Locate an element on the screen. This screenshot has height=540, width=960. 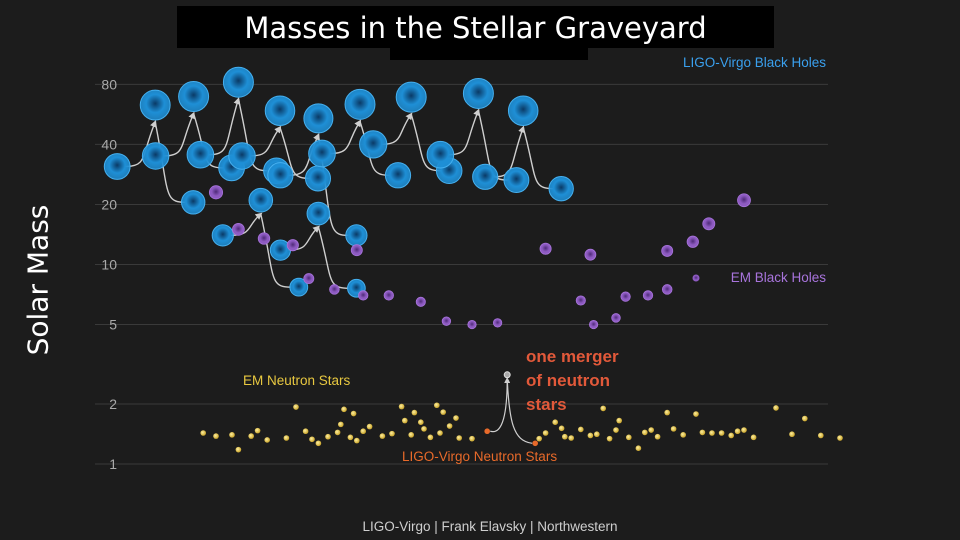
ligo-bh-merger-4-remnant is located at coordinates (318, 118).